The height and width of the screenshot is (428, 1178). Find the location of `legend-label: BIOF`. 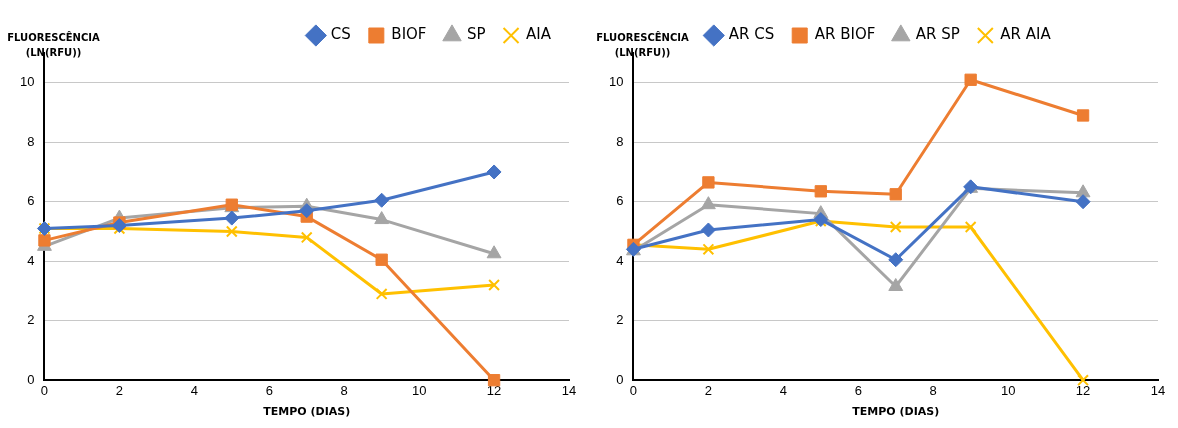

legend-label: BIOF is located at coordinates (409, 34).